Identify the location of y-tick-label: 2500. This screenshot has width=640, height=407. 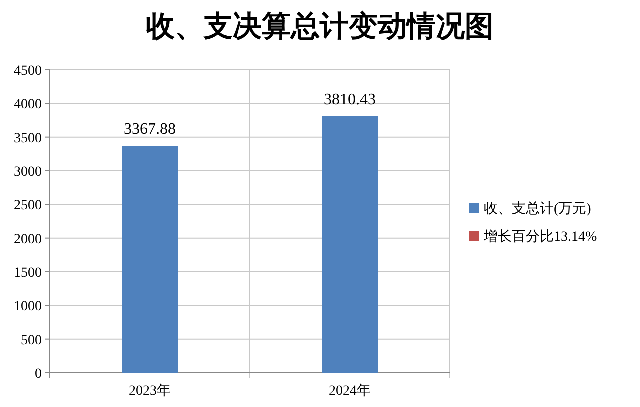
(28, 206).